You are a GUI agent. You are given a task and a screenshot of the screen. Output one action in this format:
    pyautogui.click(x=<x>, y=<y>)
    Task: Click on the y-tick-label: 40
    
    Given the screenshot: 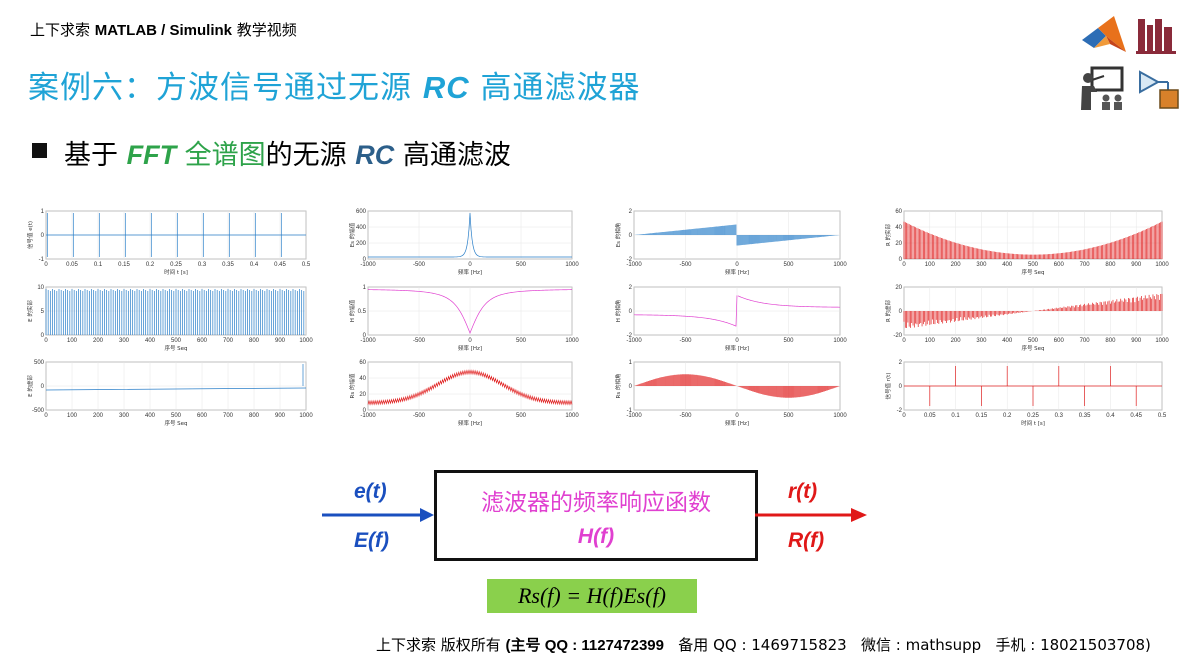 What is the action you would take?
    pyautogui.click(x=362, y=379)
    